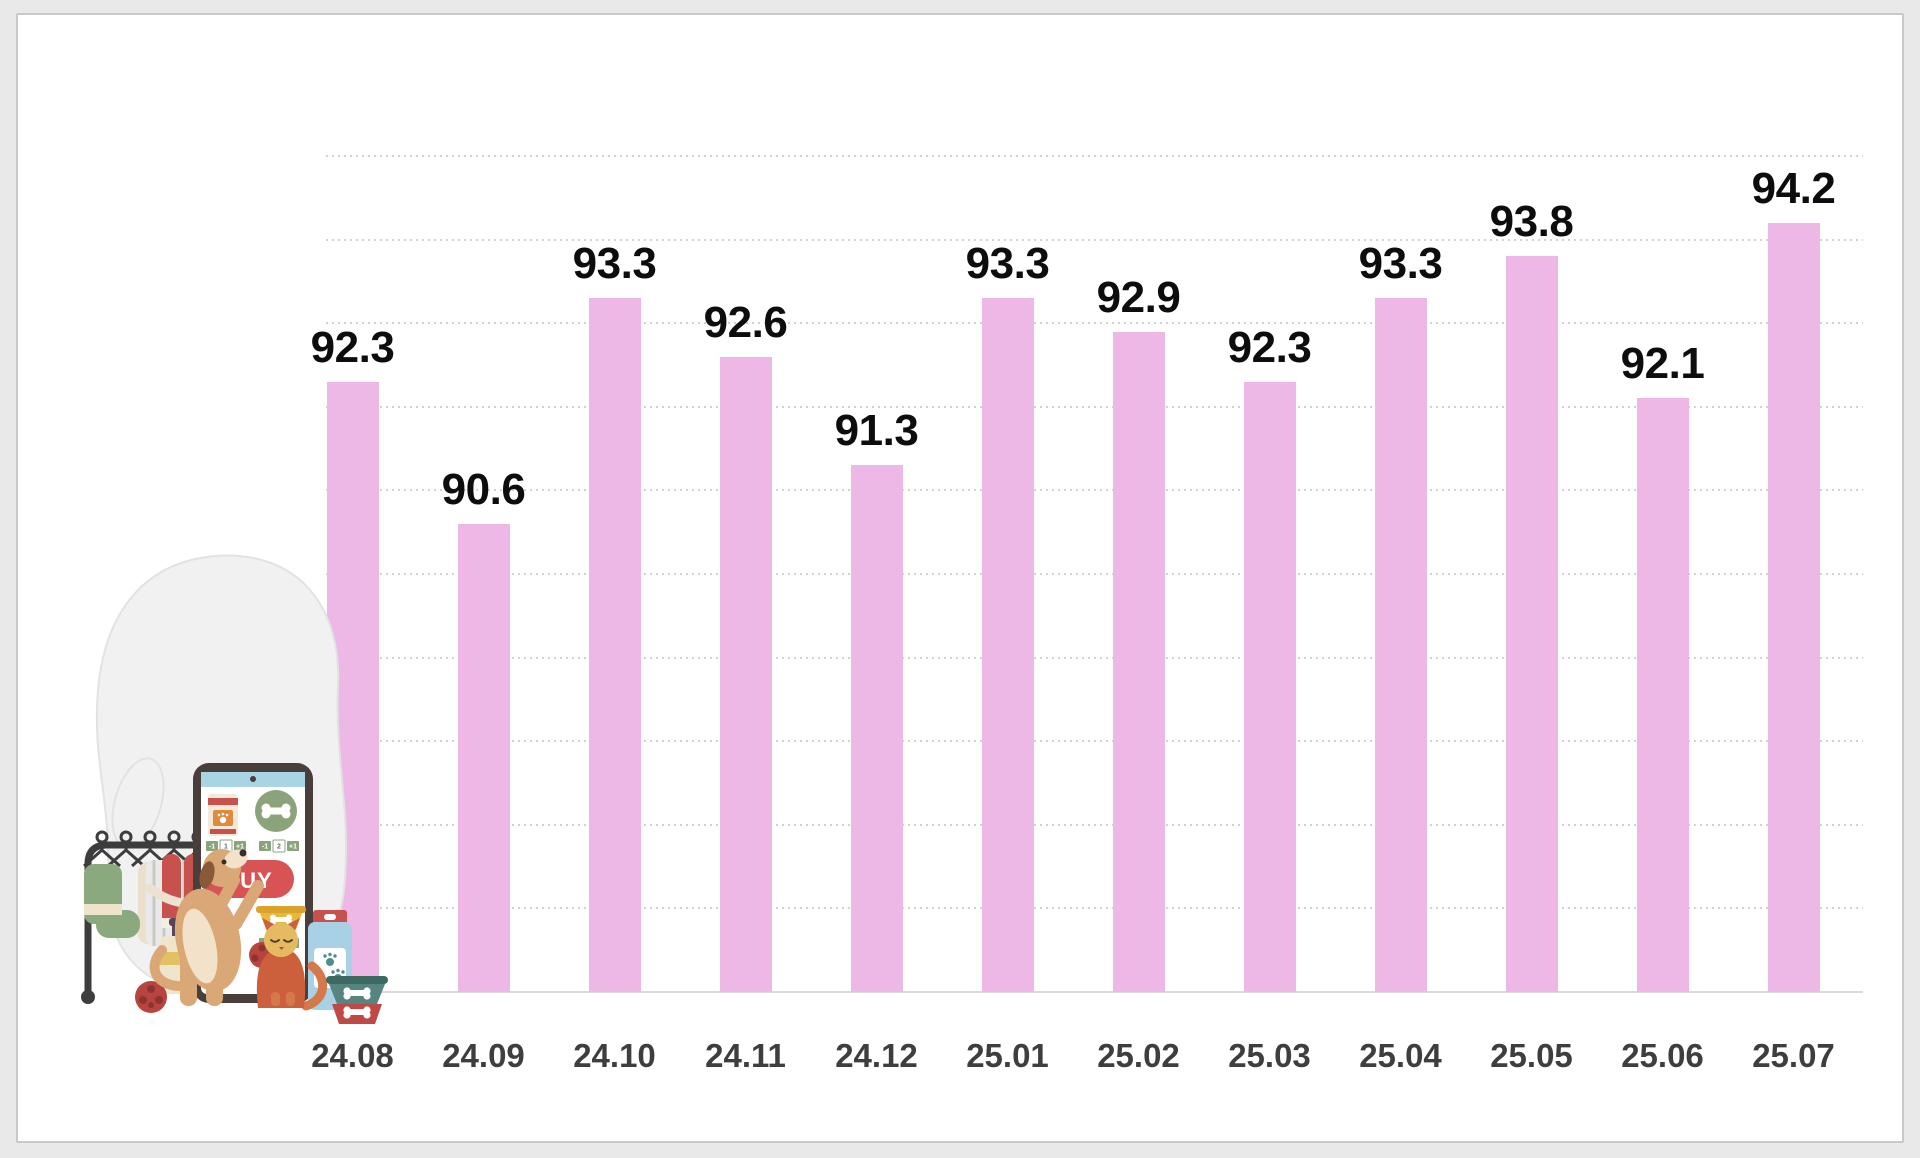 The width and height of the screenshot is (1920, 1158). I want to click on quantity-stepper: -1 1 +1, so click(226, 846).